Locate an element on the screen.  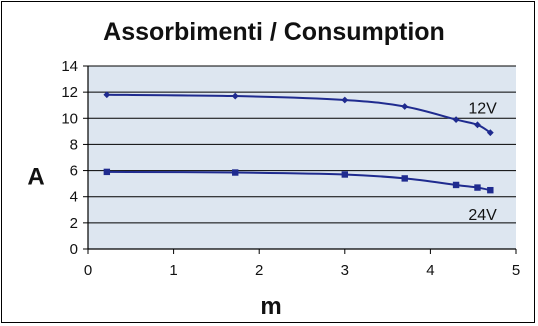
y-axis-label: A is located at coordinates (35, 176).